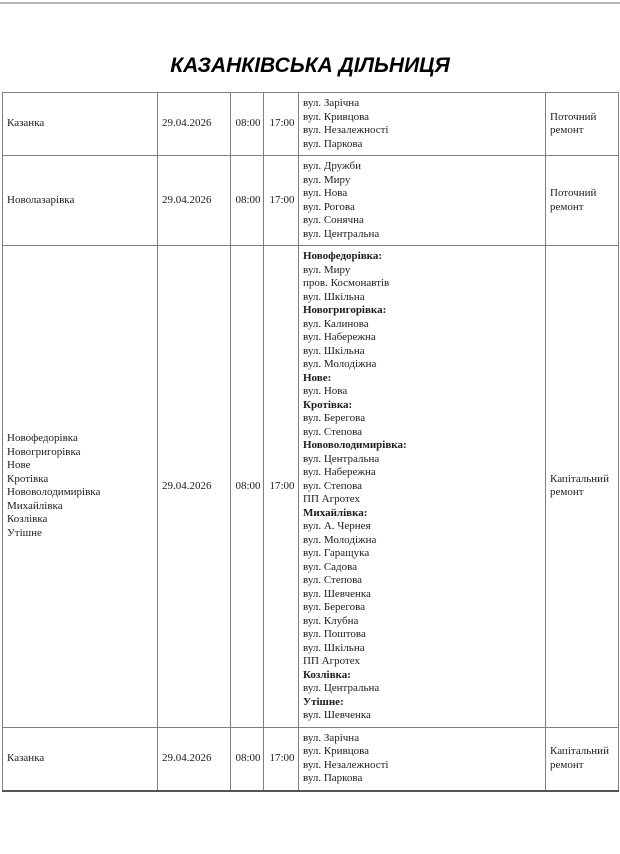 This screenshot has width=620, height=854. I want to click on street-name: пров. Космонавтів, so click(346, 283).